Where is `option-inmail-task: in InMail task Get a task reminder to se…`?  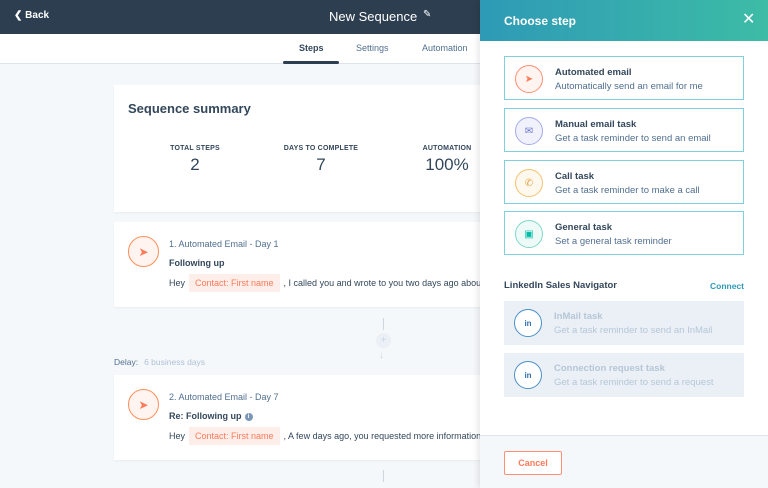
option-inmail-task: in InMail task Get a task reminder to se… is located at coordinates (624, 323).